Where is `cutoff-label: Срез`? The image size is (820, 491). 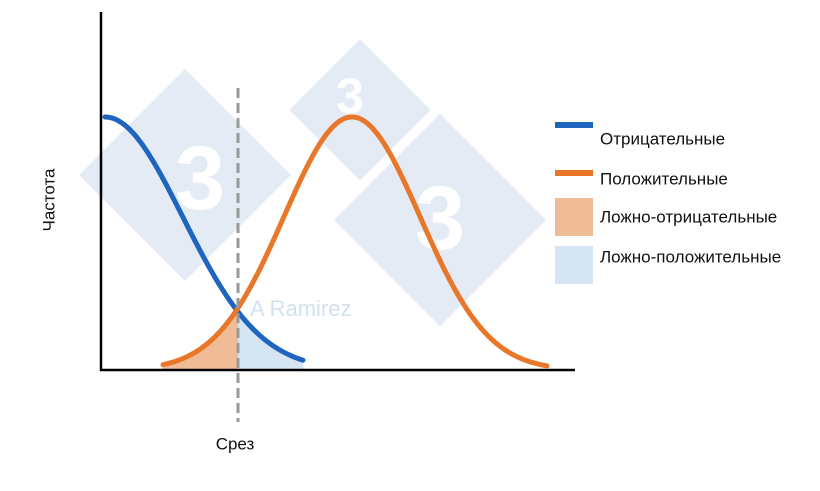 cutoff-label: Срез is located at coordinates (235, 443).